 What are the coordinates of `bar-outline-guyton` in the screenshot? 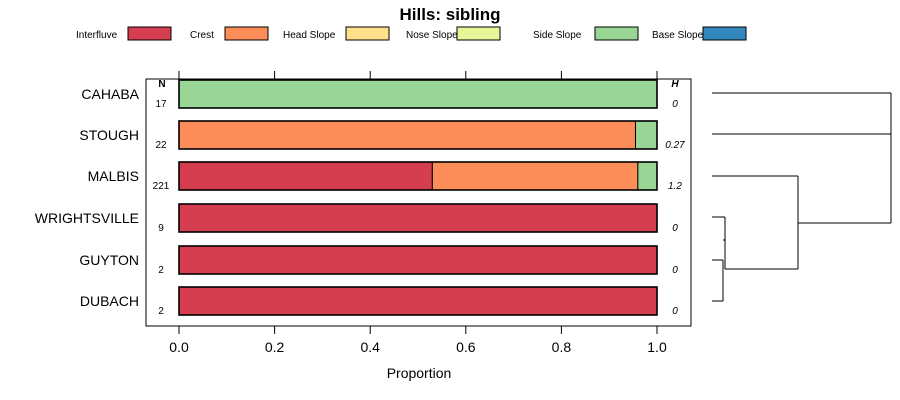 It's located at (418, 260).